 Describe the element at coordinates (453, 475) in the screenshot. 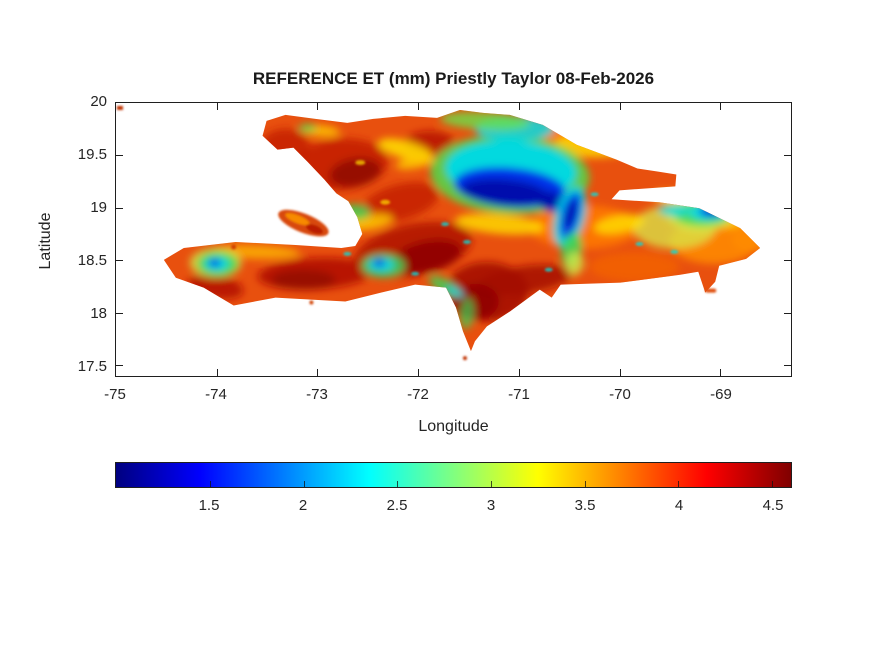

I see `colorbar` at that location.